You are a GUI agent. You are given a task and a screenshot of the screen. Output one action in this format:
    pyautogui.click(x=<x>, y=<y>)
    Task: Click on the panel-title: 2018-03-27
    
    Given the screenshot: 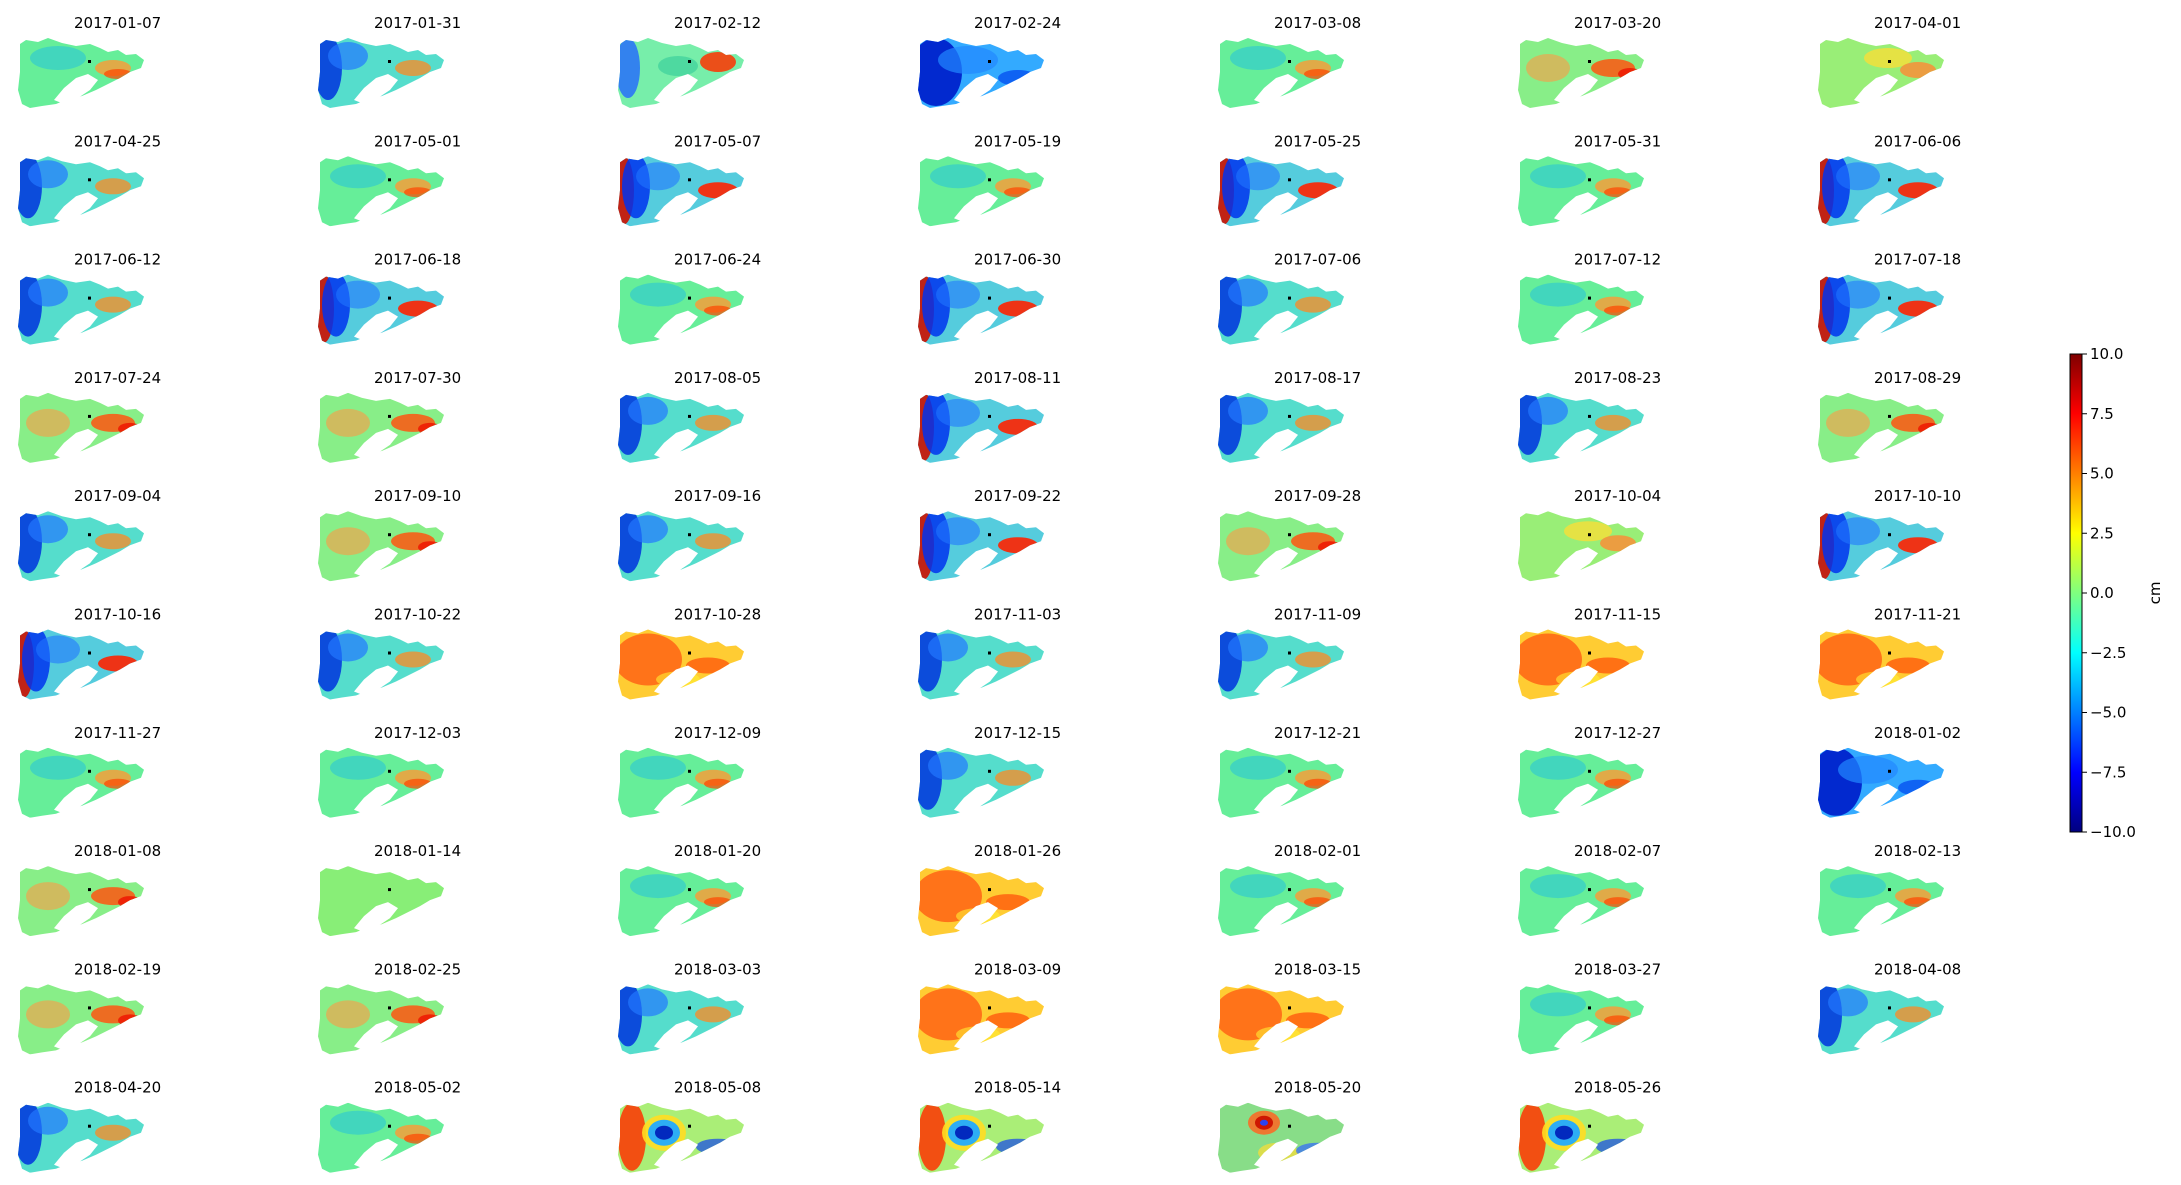 What is the action you would take?
    pyautogui.click(x=1617, y=969)
    